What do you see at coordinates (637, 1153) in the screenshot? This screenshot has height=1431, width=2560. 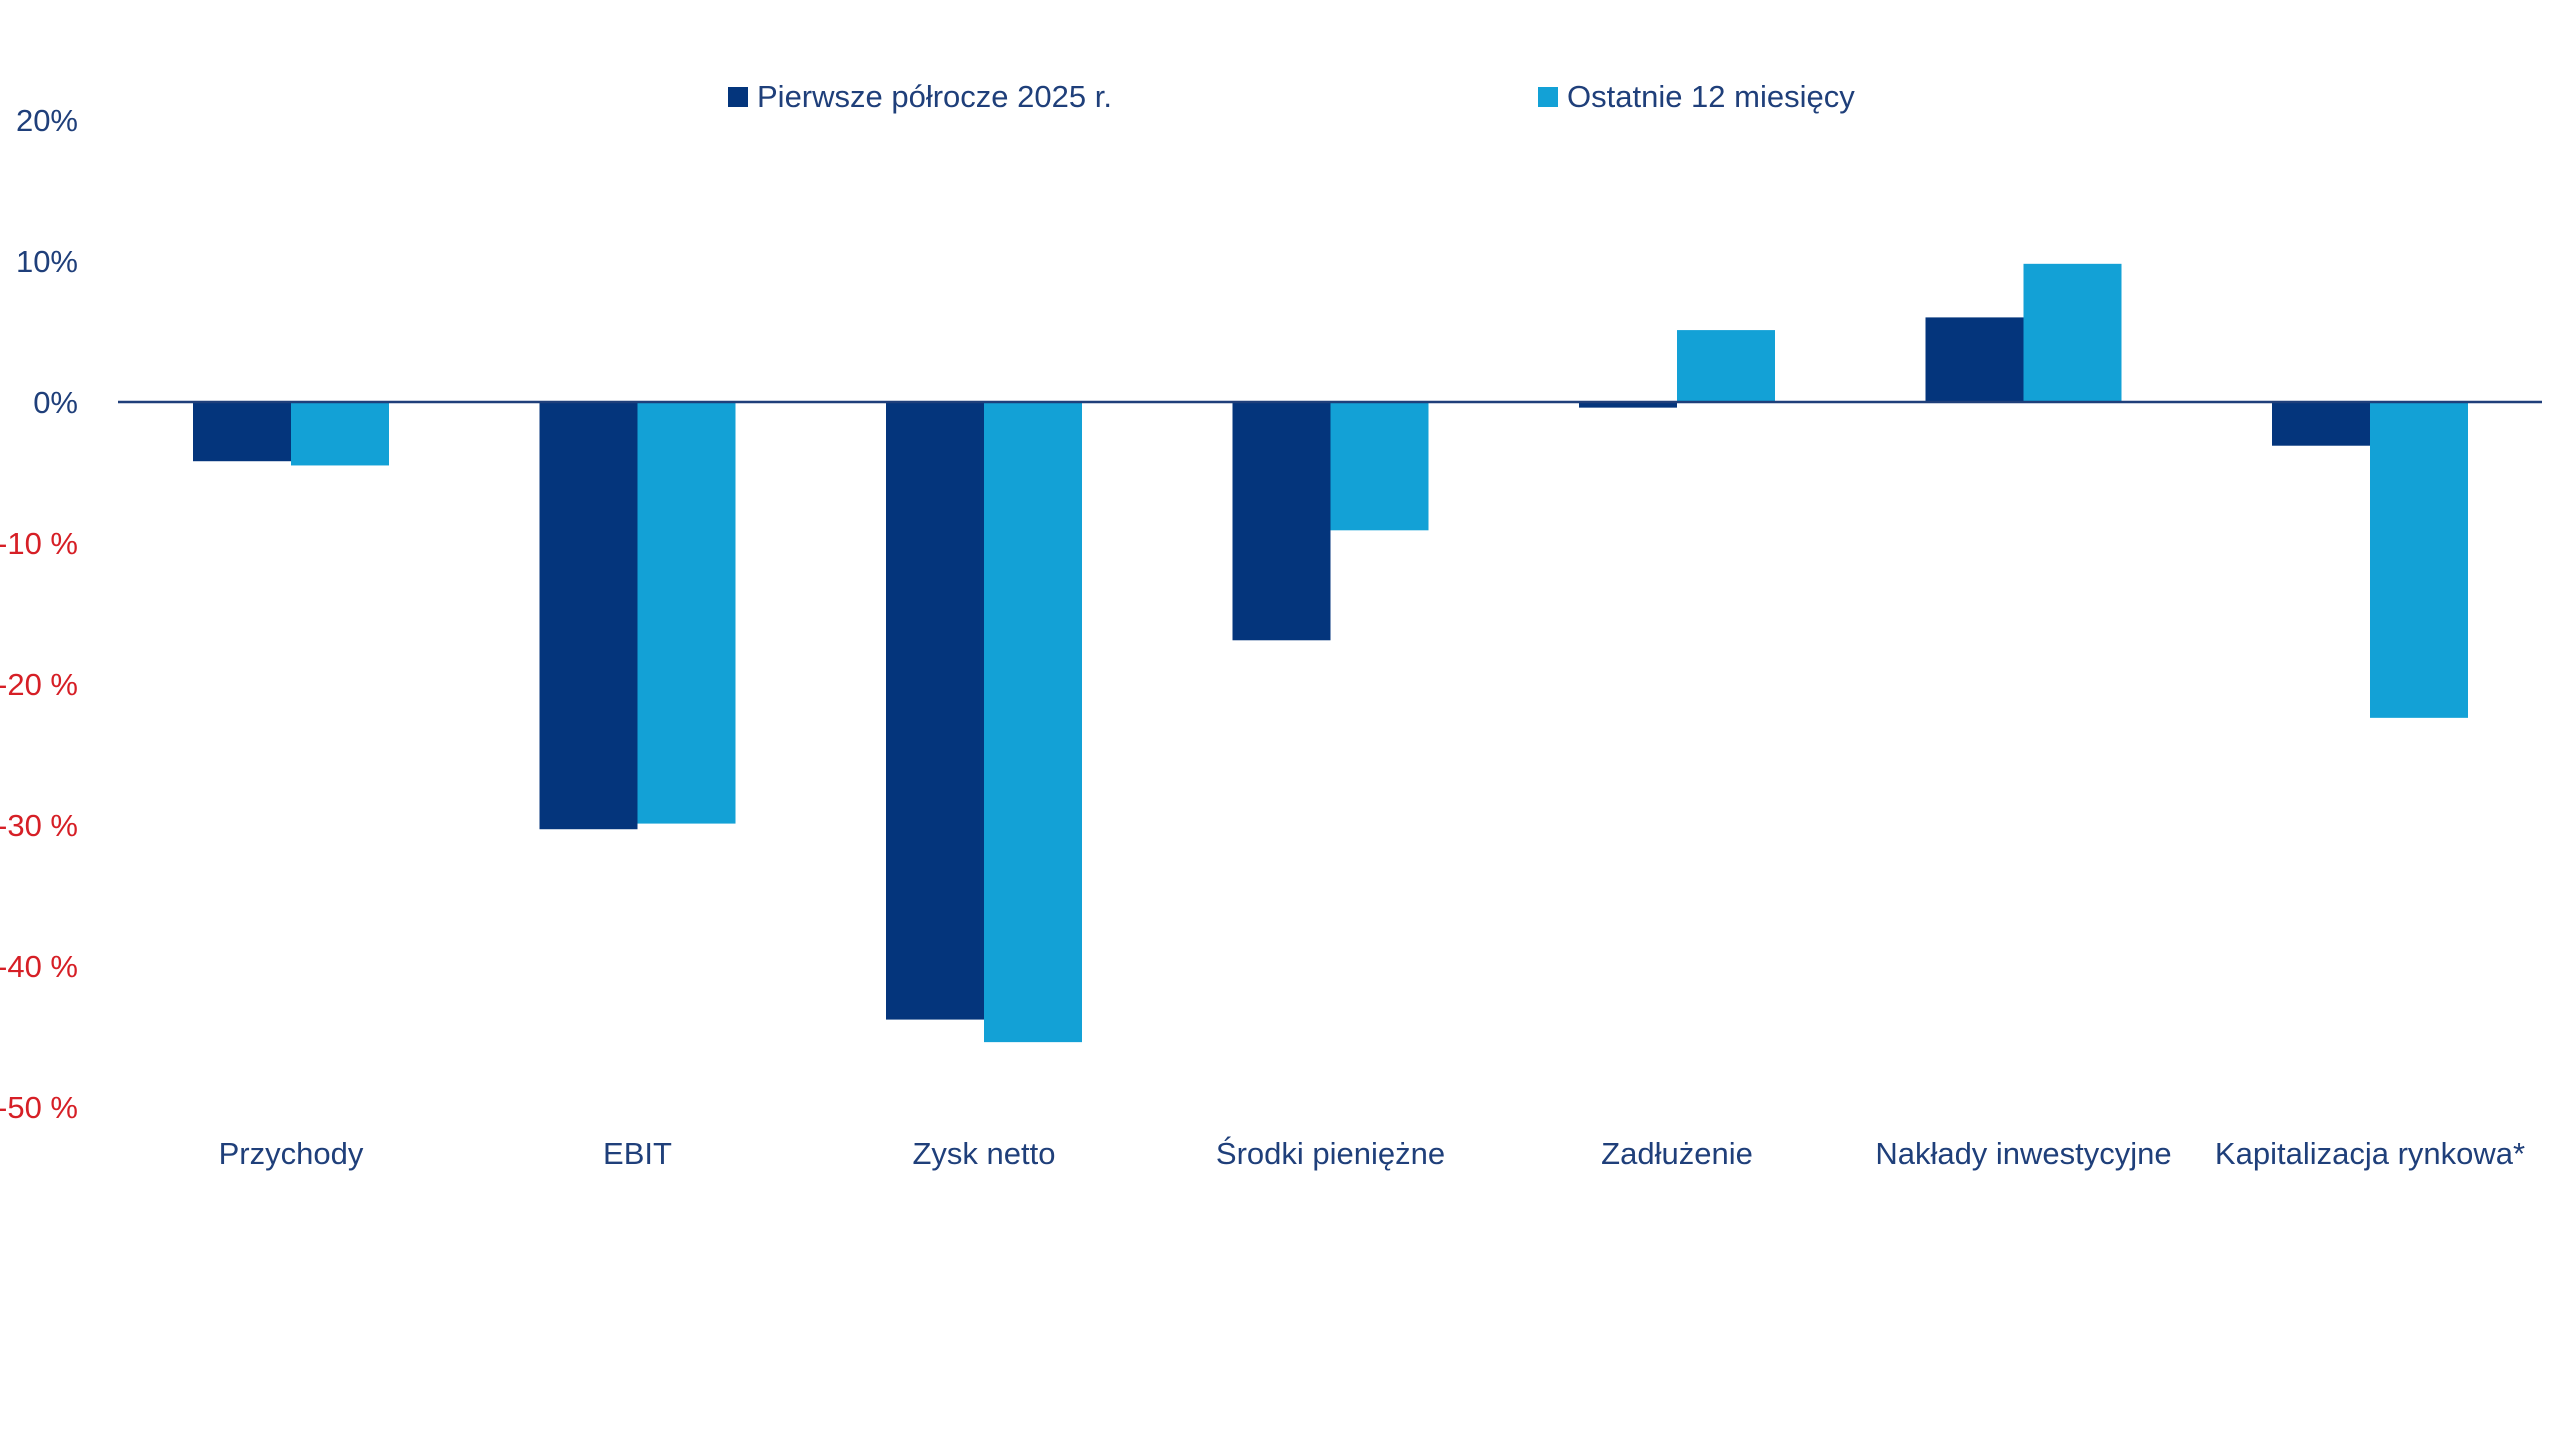 I see `x-category-label-1: EBIT` at bounding box center [637, 1153].